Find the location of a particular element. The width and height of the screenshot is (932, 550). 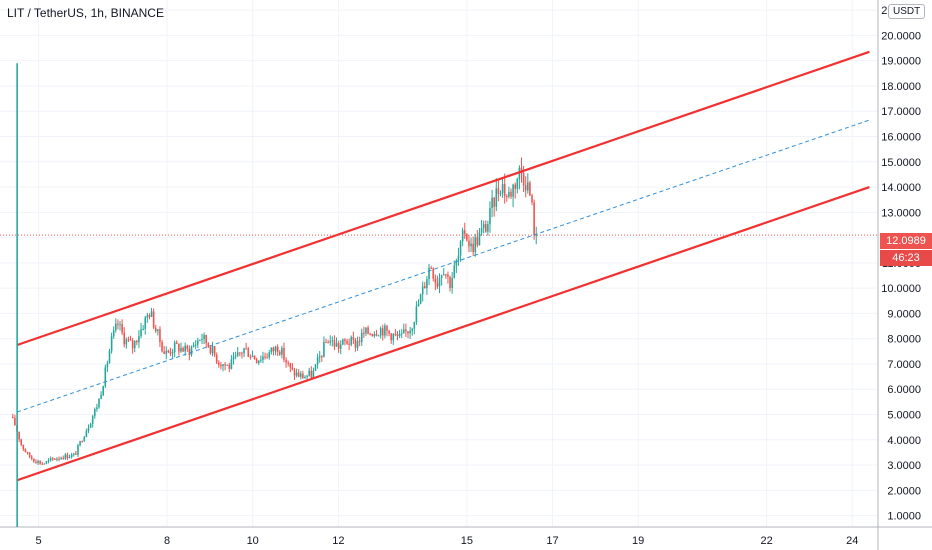

price-tick-label: 16.0000 is located at coordinates (901, 137).